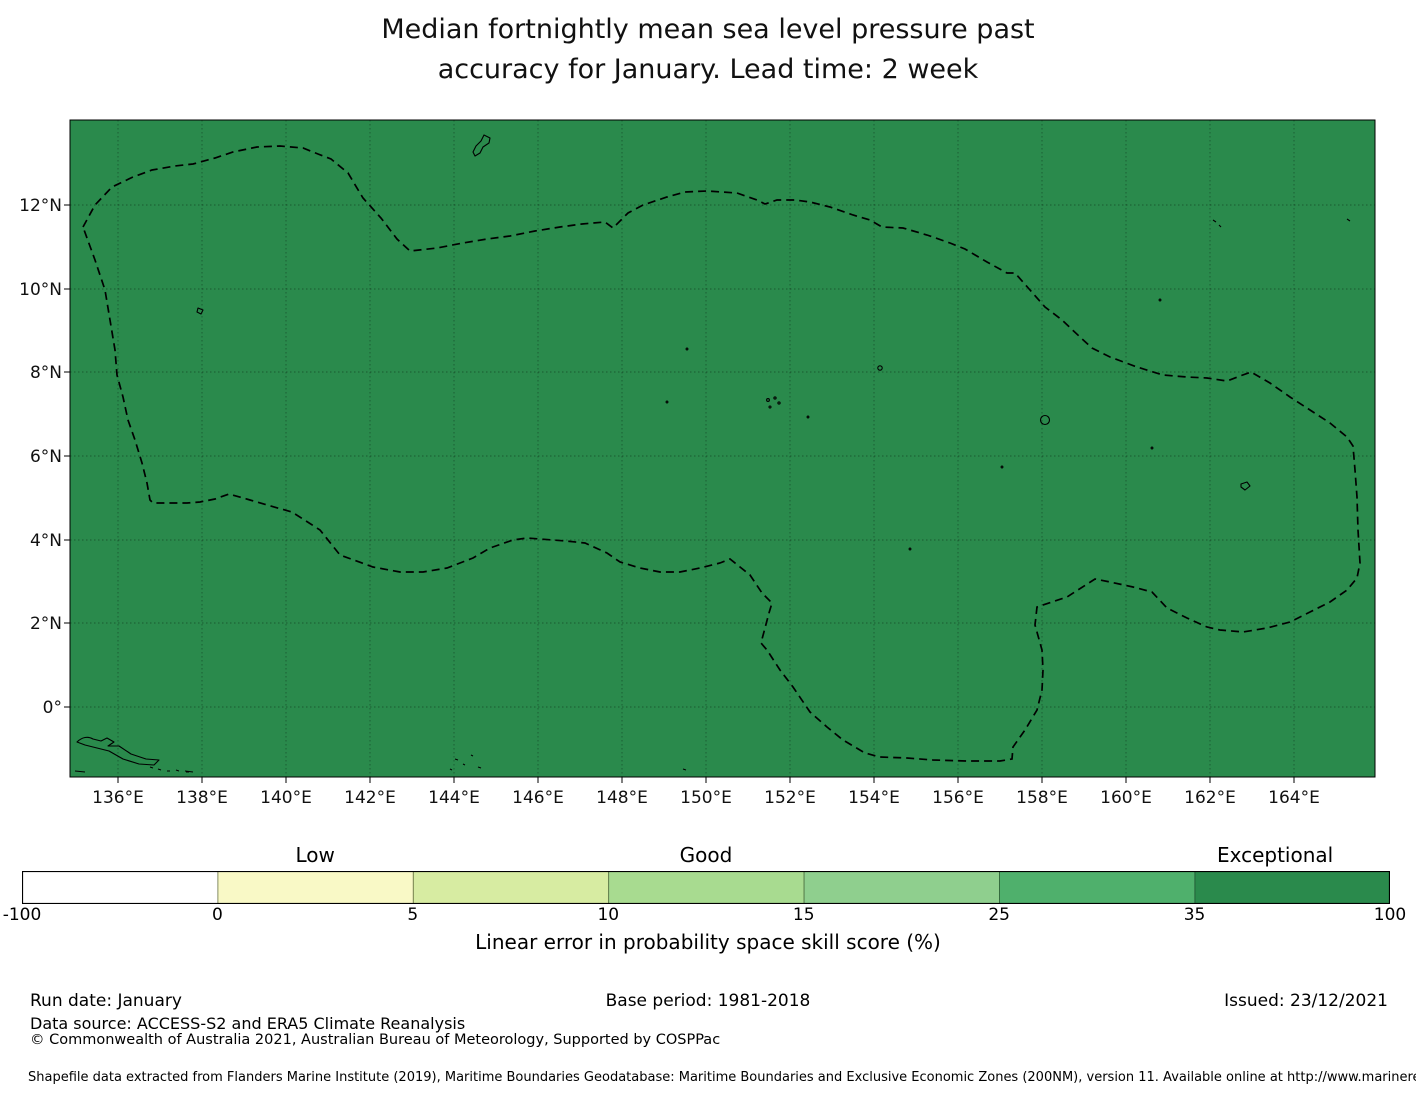 The image size is (1416, 1095). Describe the element at coordinates (315, 855) in the screenshot. I see `colorbar-category-low: Low` at that location.